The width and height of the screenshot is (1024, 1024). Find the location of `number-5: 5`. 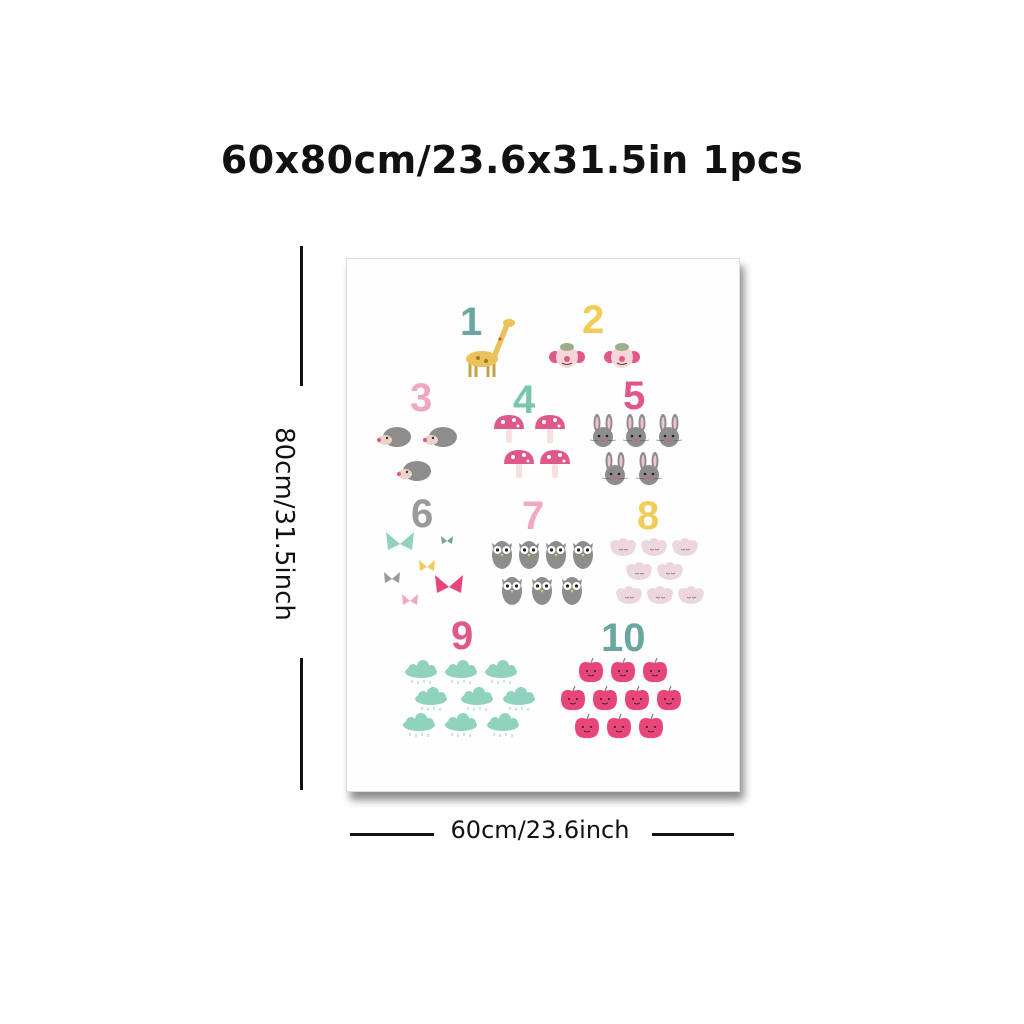

number-5: 5 is located at coordinates (634, 396).